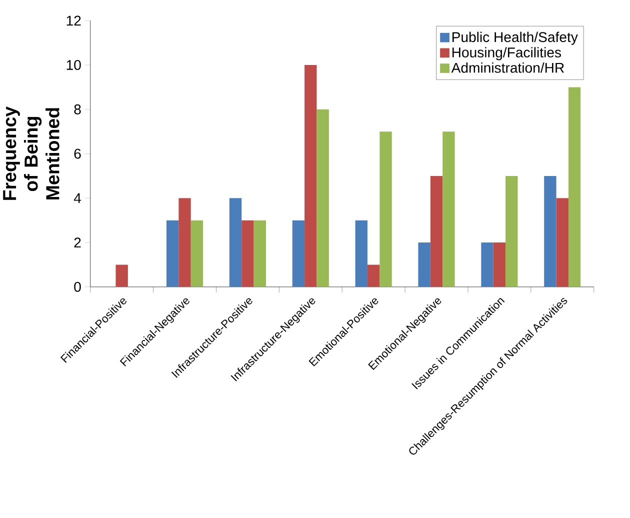  Describe the element at coordinates (515, 39) in the screenshot. I see `legend-label: Public Health/Safety` at that location.